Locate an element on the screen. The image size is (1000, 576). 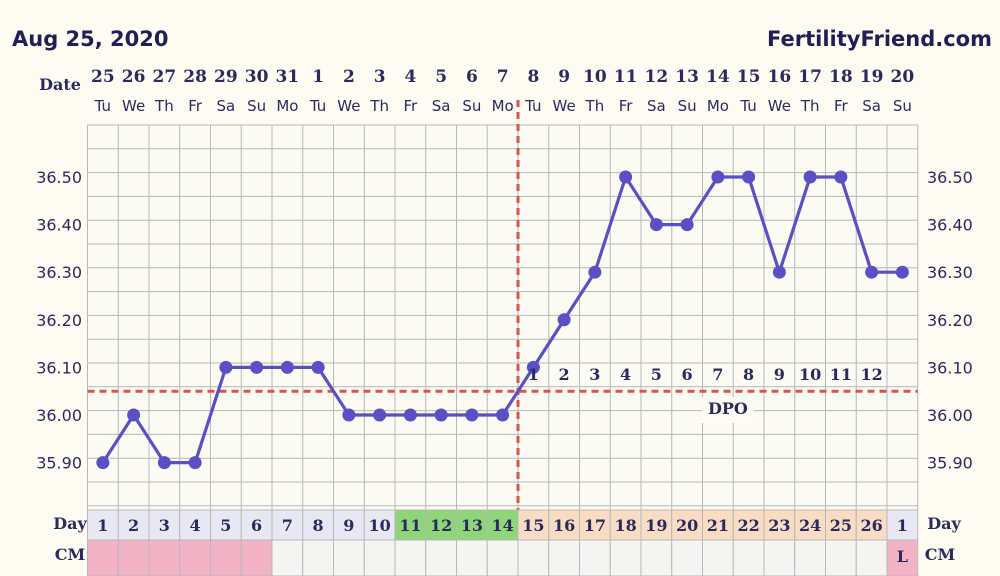
day-number: 19 is located at coordinates (656, 525).